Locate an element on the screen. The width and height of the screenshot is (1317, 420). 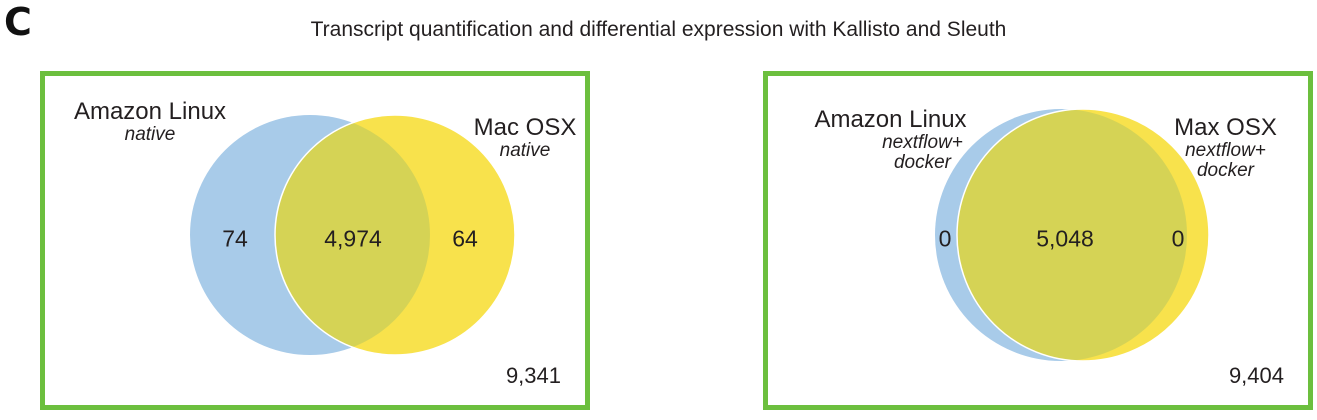
left-only-count: 0 is located at coordinates (945, 238).